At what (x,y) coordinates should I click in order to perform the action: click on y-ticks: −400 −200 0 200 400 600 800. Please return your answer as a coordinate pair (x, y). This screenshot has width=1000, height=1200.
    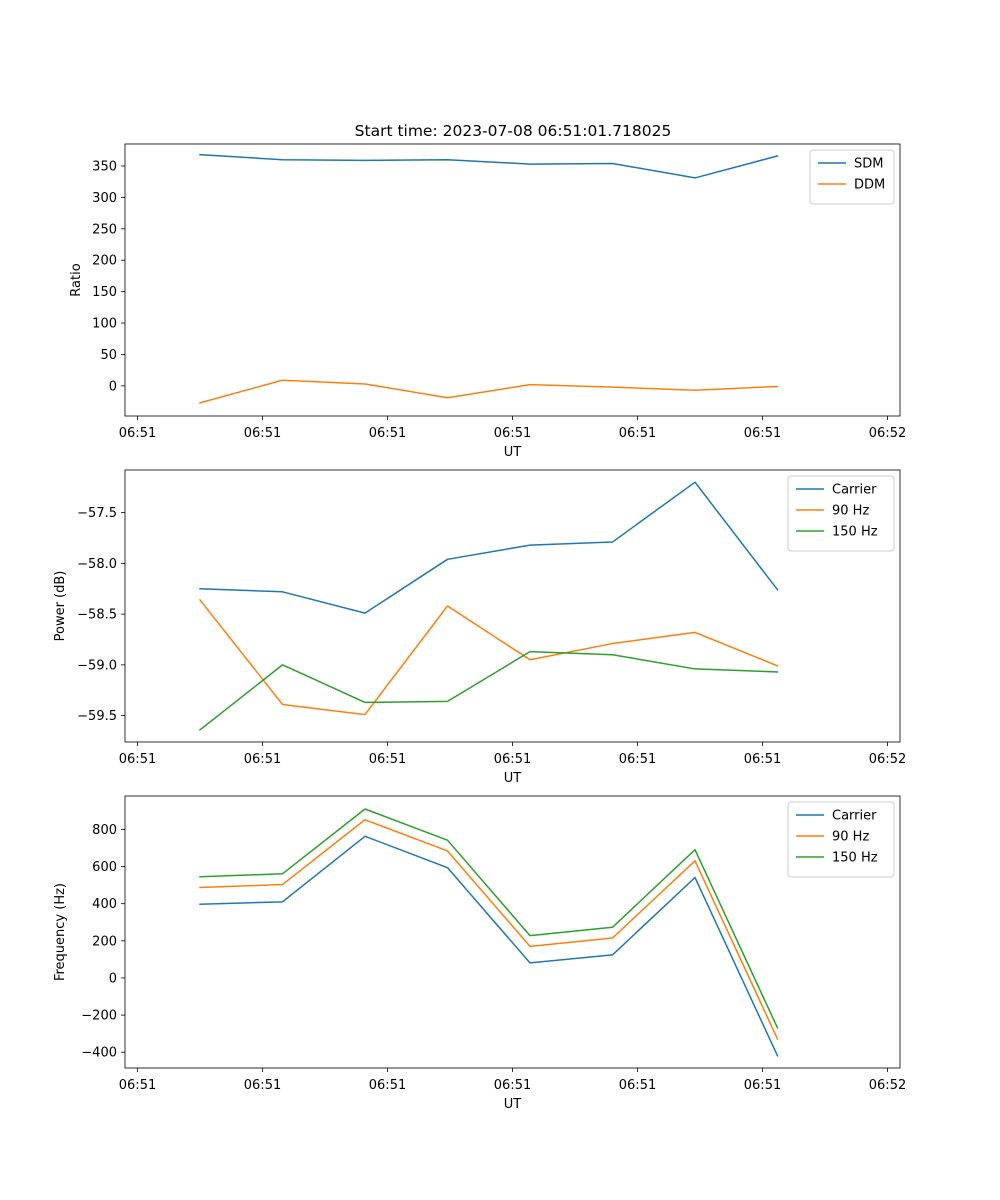
    Looking at the image, I should click on (103, 942).